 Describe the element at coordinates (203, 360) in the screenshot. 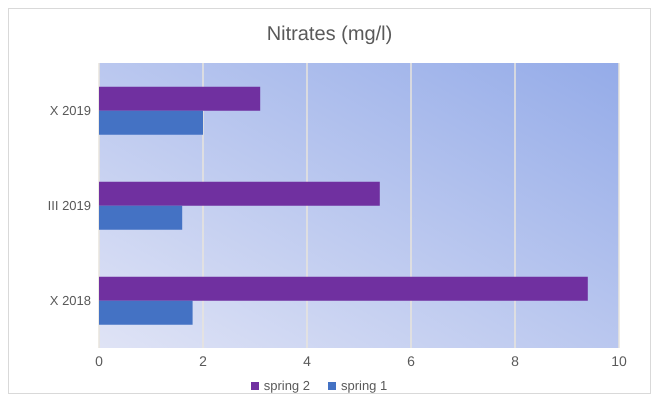

I see `x-tick-label: 2` at that location.